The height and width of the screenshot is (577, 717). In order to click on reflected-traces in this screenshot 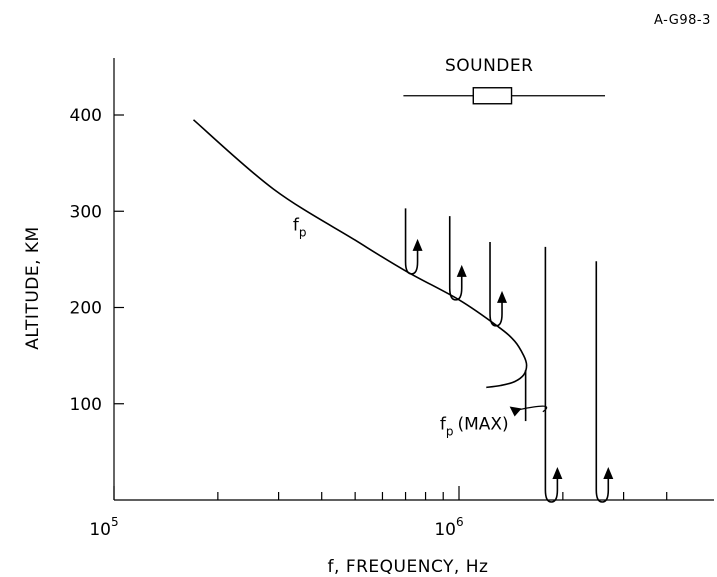, I will do `click(509, 355)`.